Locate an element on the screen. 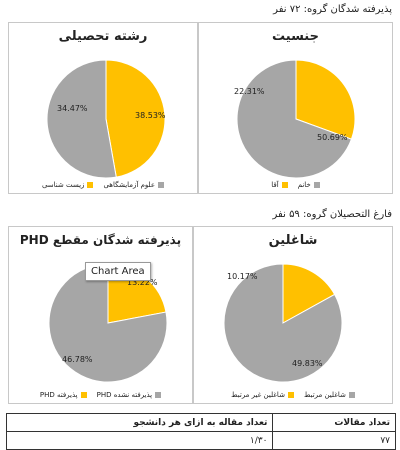 Image resolution: width=400 pixels, height=450 pixels. pie-chart-gender is located at coordinates (296, 119).